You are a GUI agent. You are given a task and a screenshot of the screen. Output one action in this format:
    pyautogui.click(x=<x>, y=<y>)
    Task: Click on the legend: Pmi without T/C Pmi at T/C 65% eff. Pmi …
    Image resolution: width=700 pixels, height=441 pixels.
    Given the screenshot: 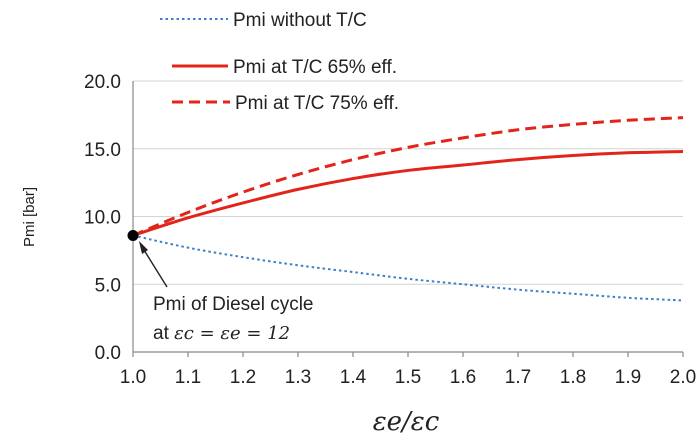 What is the action you would take?
    pyautogui.click(x=279, y=62)
    